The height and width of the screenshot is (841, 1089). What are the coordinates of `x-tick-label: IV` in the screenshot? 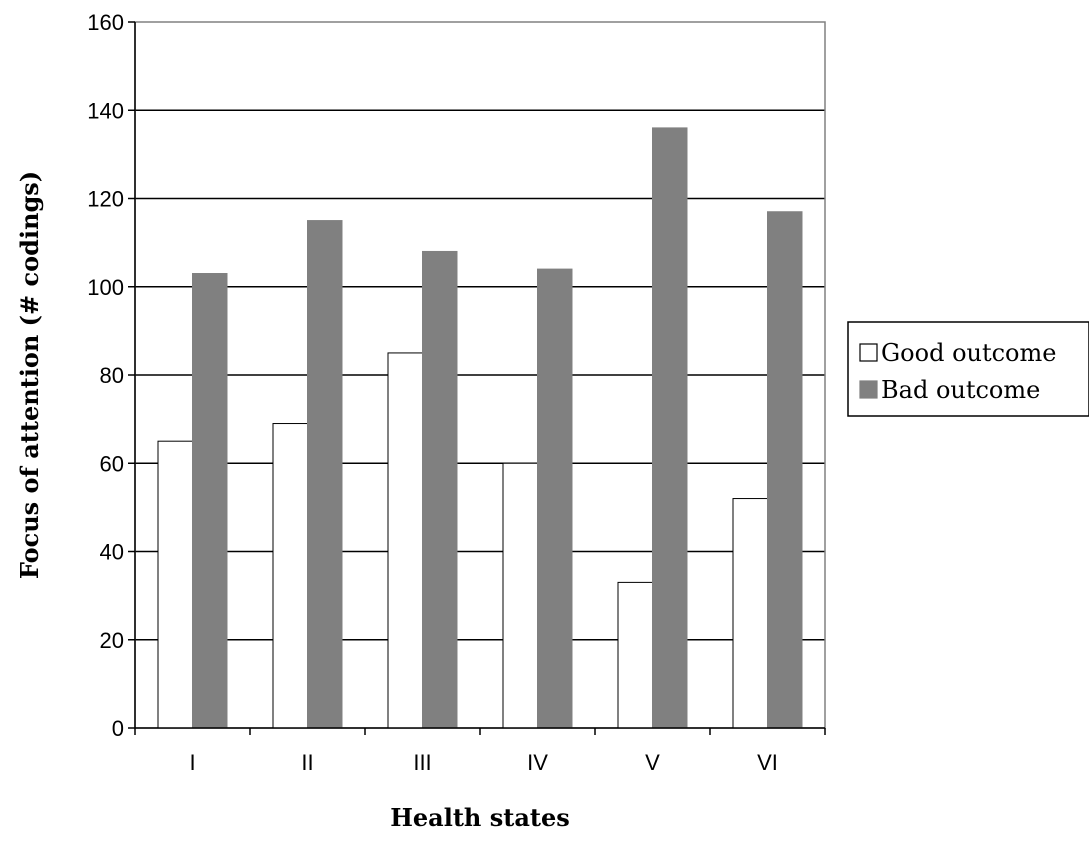 It's located at (537, 762).